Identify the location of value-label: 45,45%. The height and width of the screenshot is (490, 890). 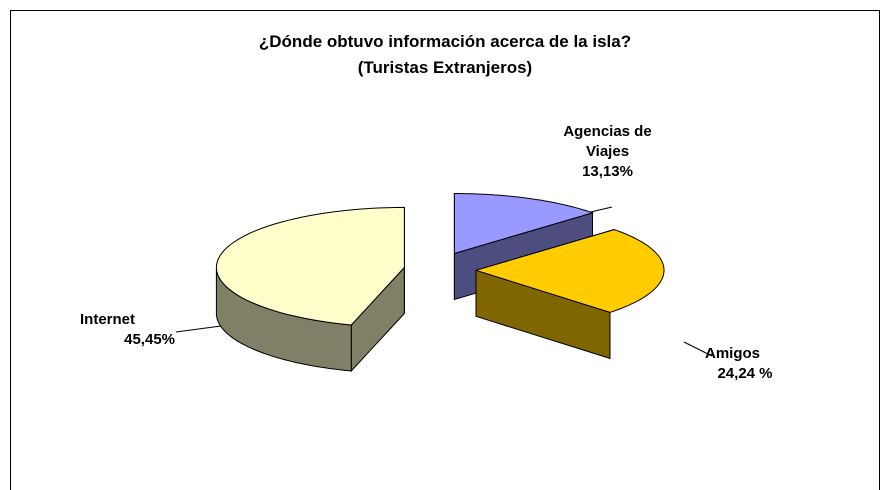
(149, 339).